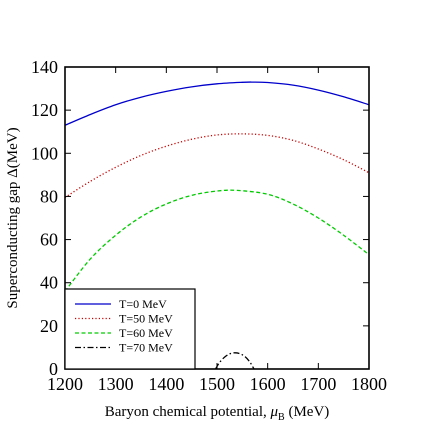  I want to click on y-tick-label: 40, so click(49, 283).